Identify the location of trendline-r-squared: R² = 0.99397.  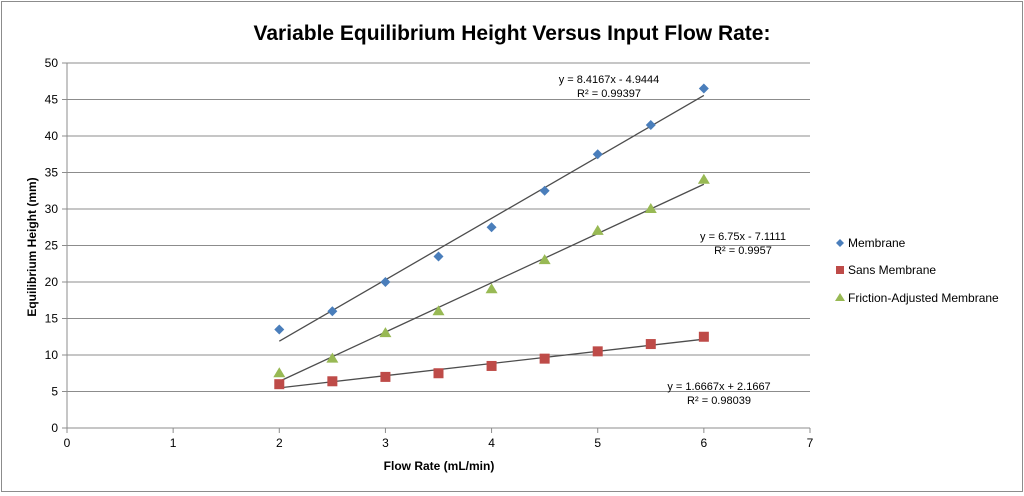
(609, 94).